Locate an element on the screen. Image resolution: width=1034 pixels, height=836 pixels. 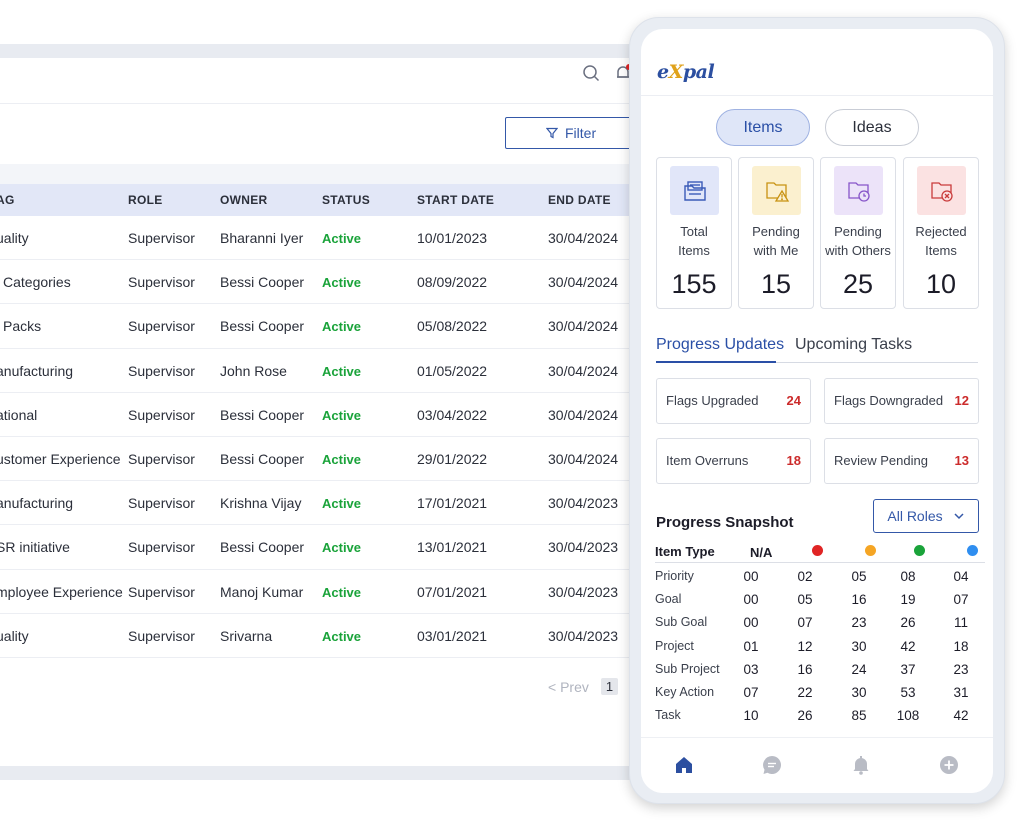
segment-ideas: Ideas is located at coordinates (872, 127).